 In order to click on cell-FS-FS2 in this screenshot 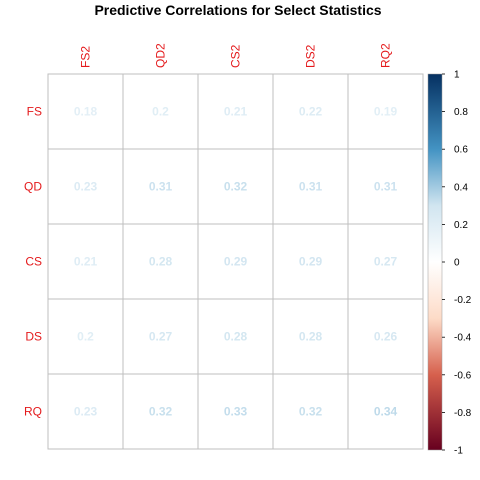, I will do `click(85, 111)`.